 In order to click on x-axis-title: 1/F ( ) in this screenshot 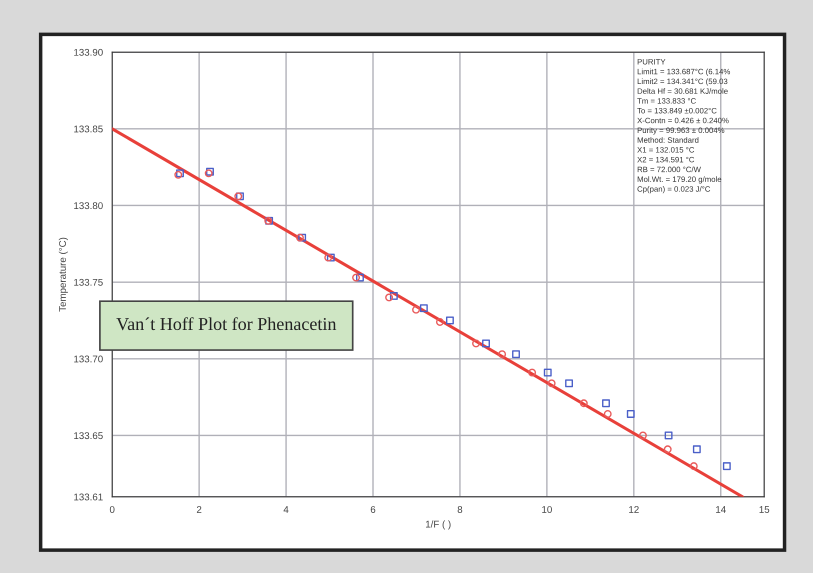, I will do `click(438, 525)`.